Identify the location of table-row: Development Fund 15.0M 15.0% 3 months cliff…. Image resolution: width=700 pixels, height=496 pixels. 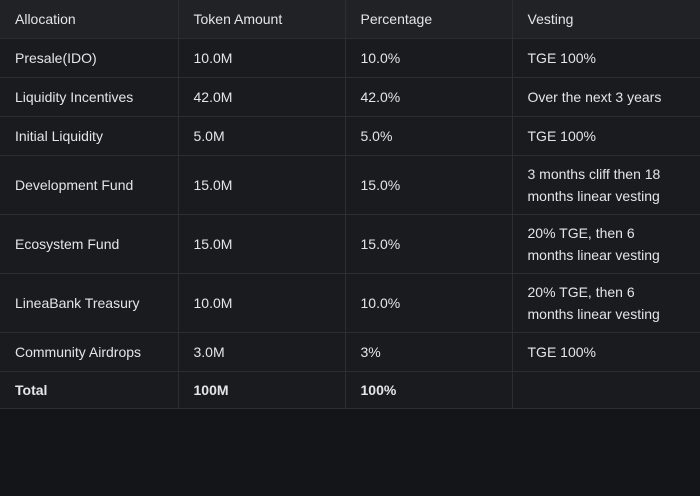
(350, 185).